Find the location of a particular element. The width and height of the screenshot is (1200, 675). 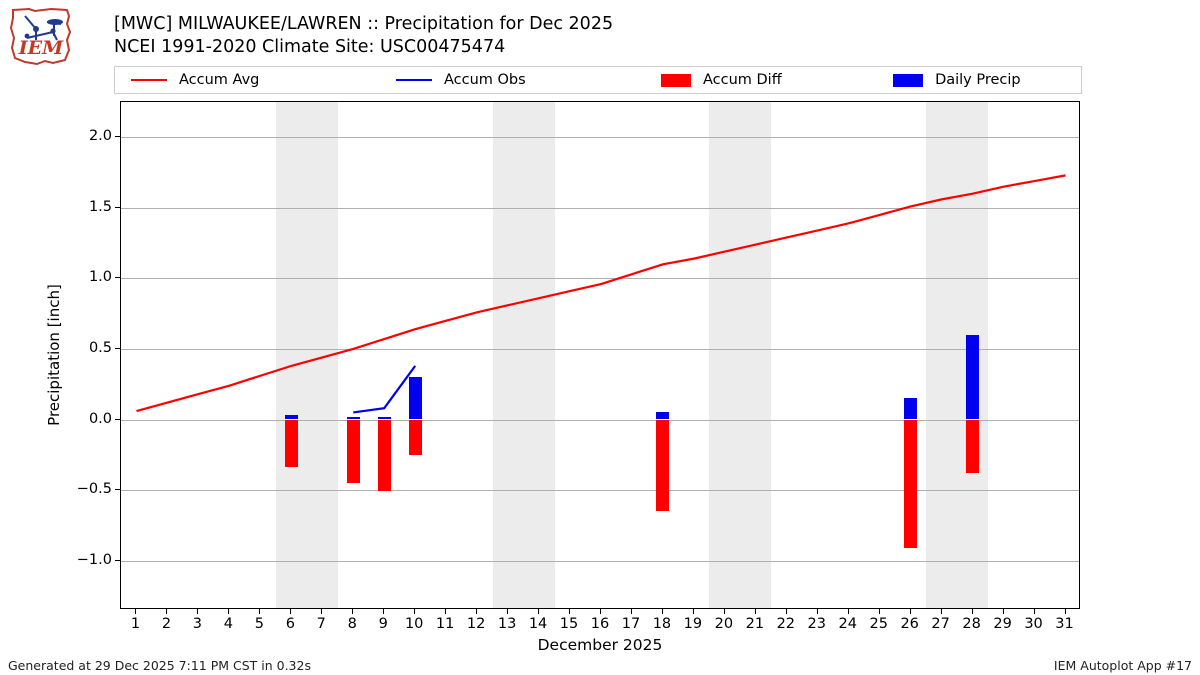

x-tick-label: 25 is located at coordinates (878, 624).